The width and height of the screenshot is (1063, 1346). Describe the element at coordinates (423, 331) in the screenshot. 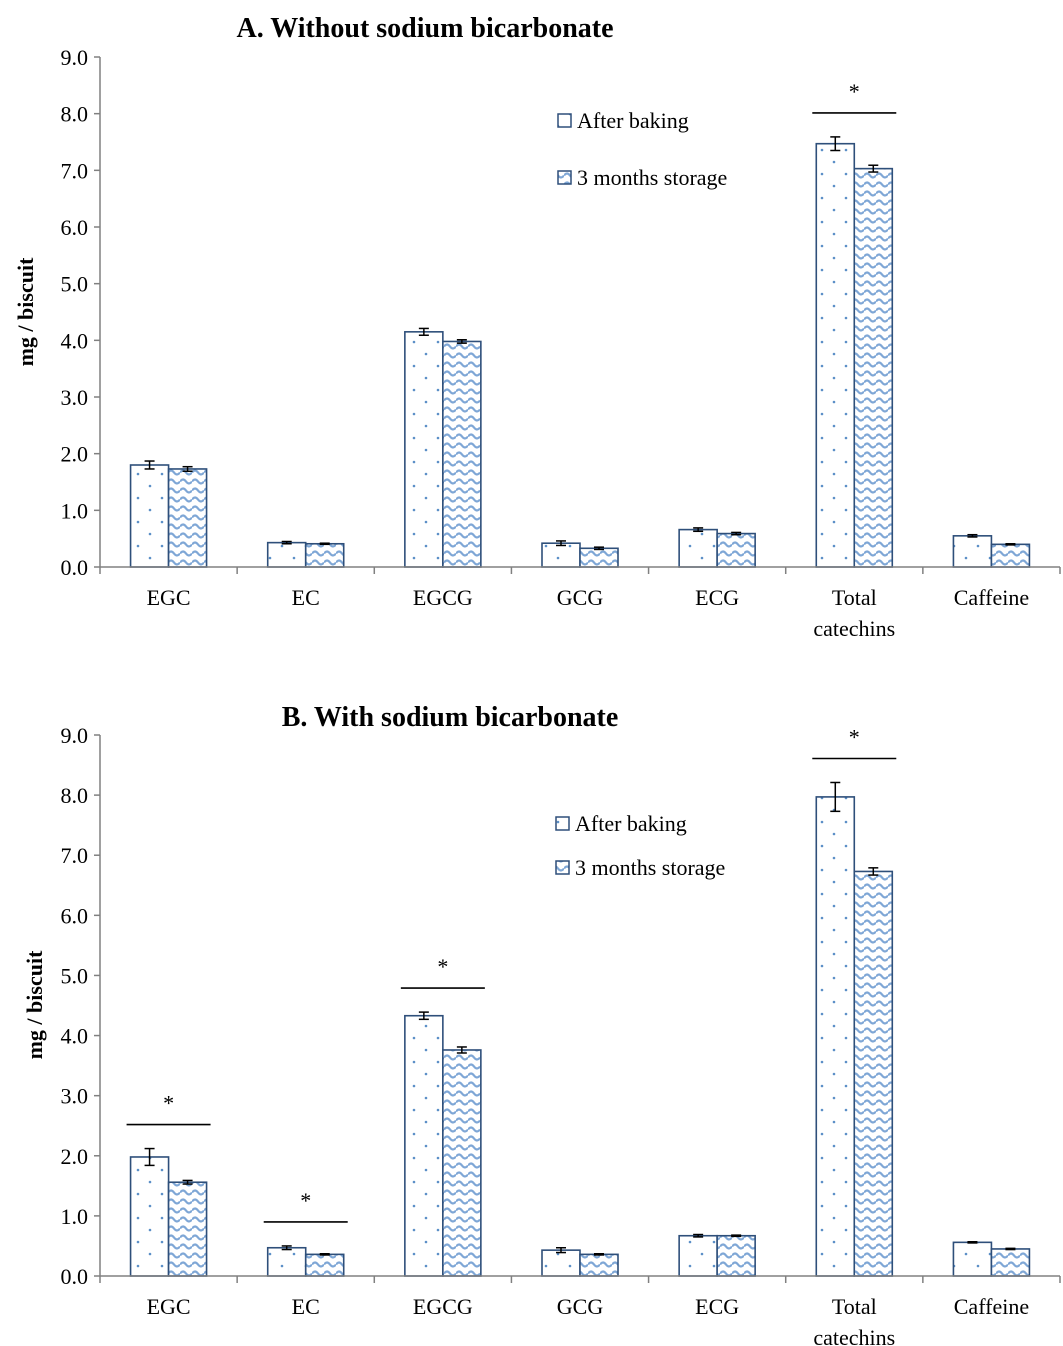

I see `error-bar-egcg-after-baking` at that location.